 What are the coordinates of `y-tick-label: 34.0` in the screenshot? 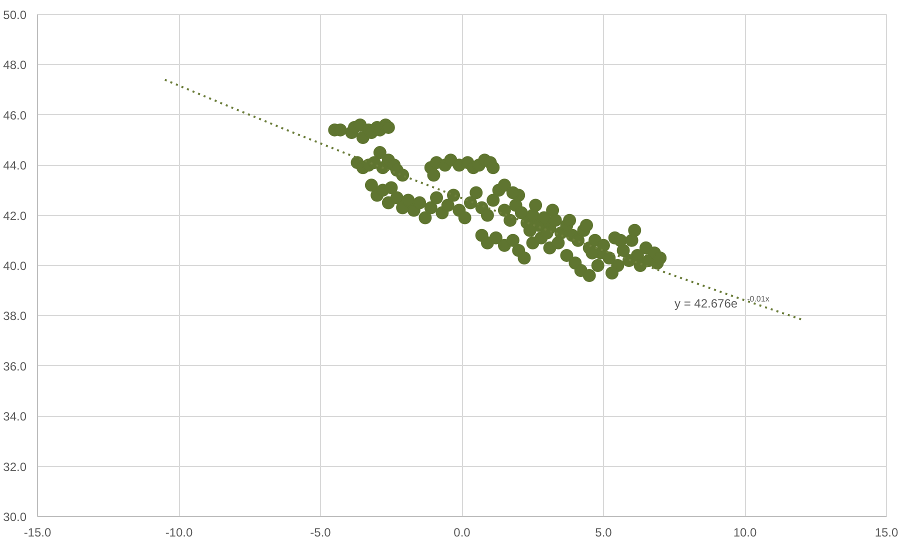 It's located at (15, 417).